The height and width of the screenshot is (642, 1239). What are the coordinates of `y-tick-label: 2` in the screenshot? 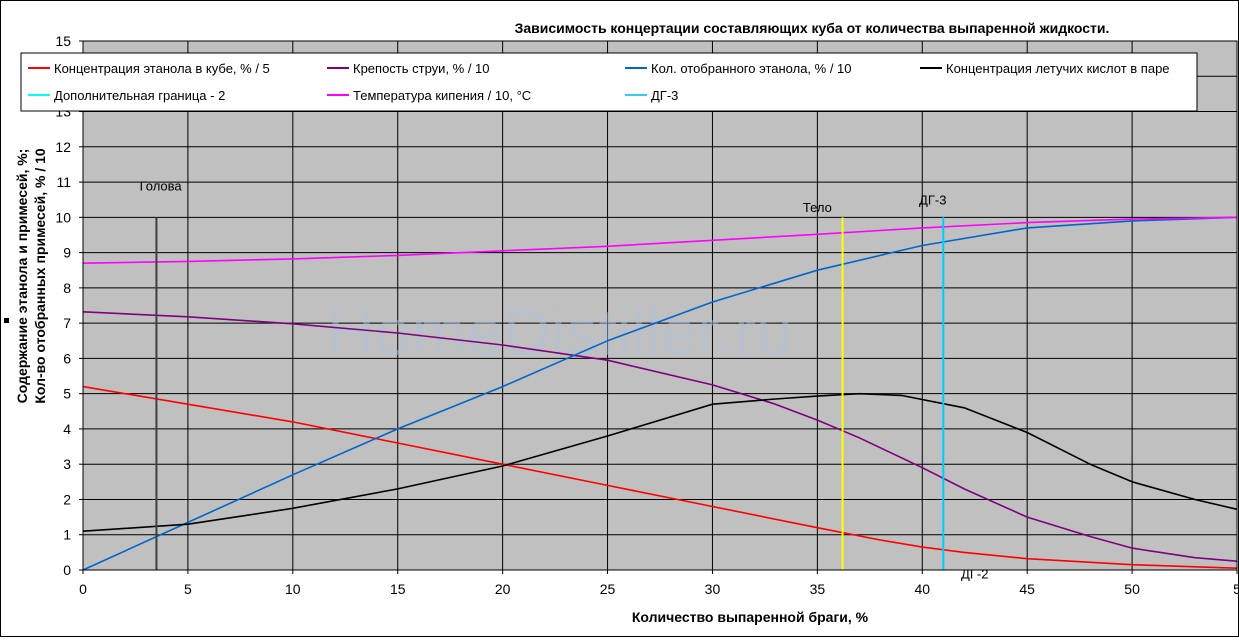 It's located at (67, 499).